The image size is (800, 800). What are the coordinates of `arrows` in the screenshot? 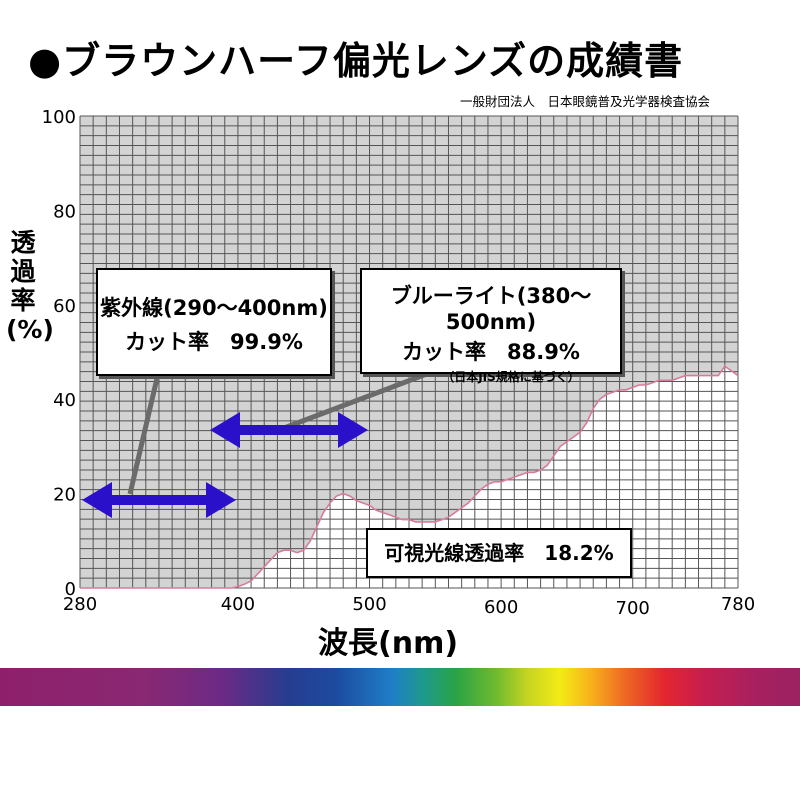 It's located at (257, 443).